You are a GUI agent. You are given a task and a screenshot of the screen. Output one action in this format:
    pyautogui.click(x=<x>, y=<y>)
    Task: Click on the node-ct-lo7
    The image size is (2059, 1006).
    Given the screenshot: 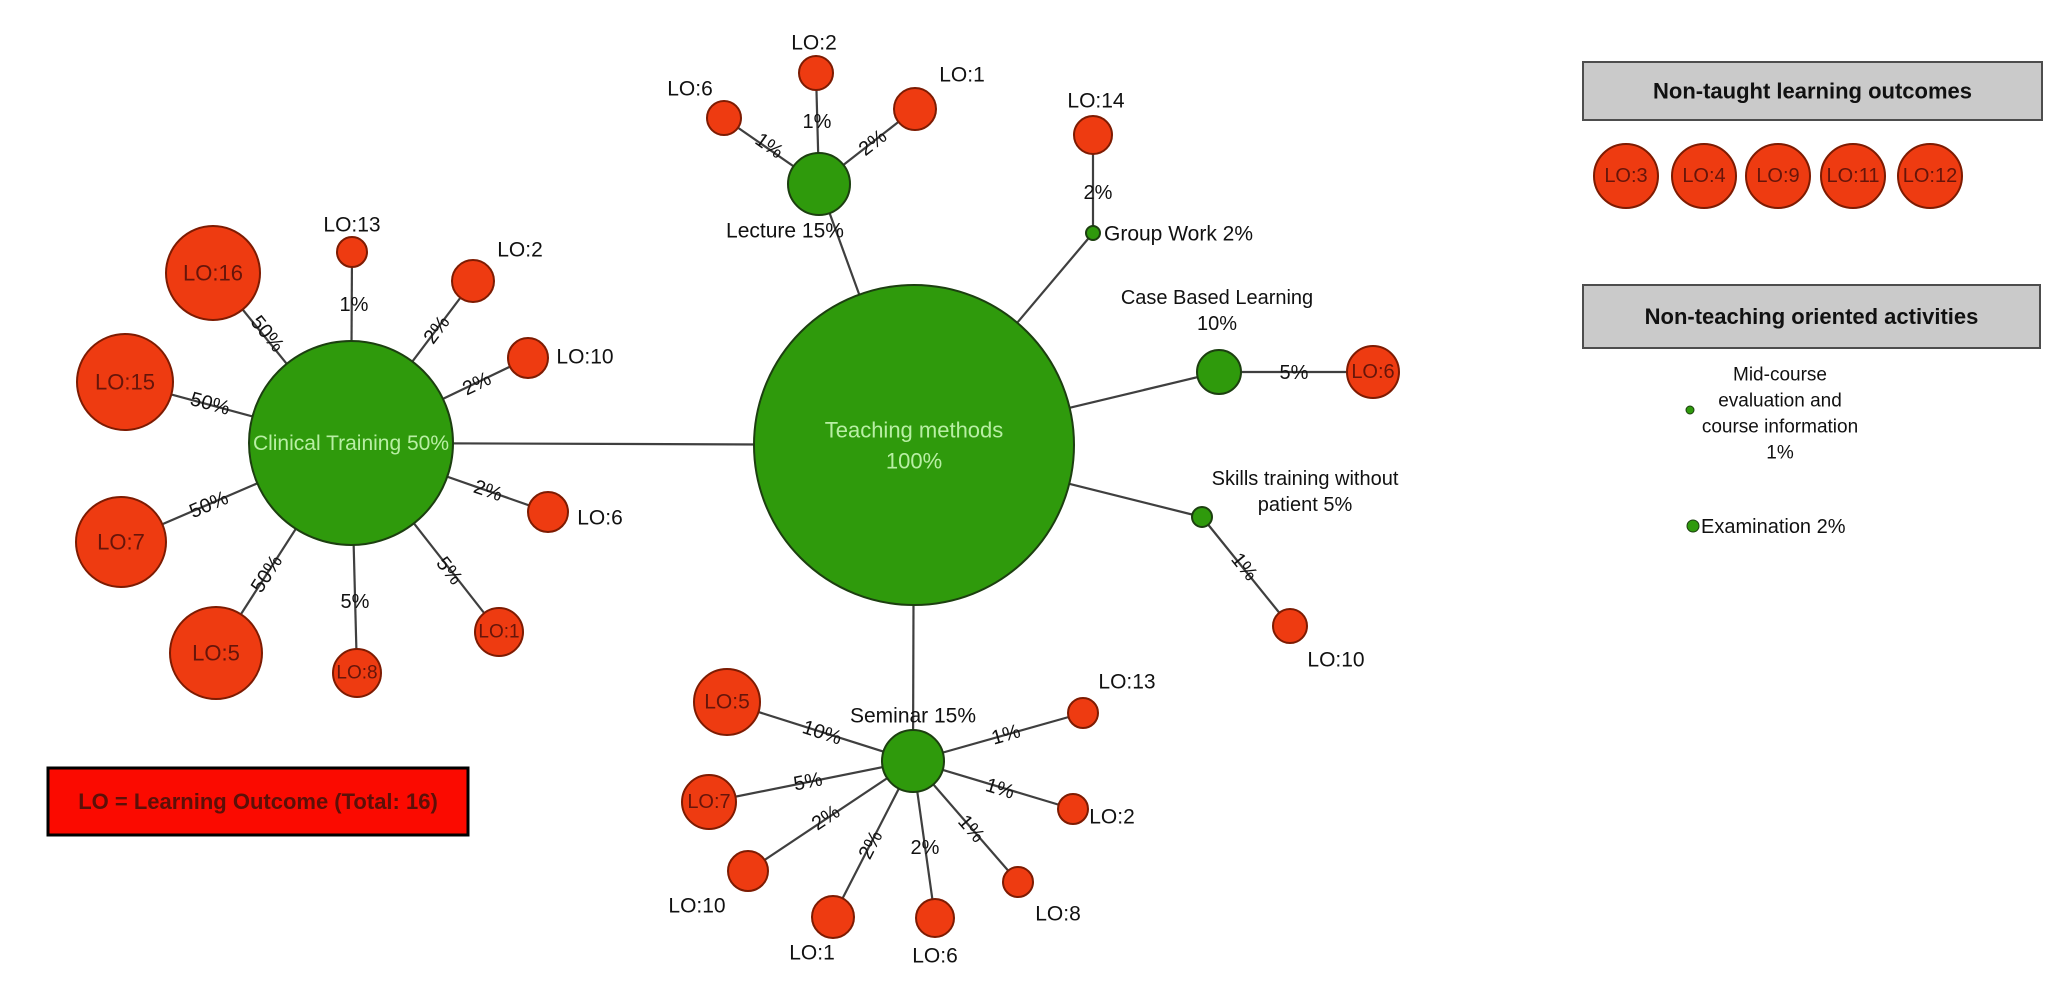 What is the action you would take?
    pyautogui.click(x=121, y=542)
    